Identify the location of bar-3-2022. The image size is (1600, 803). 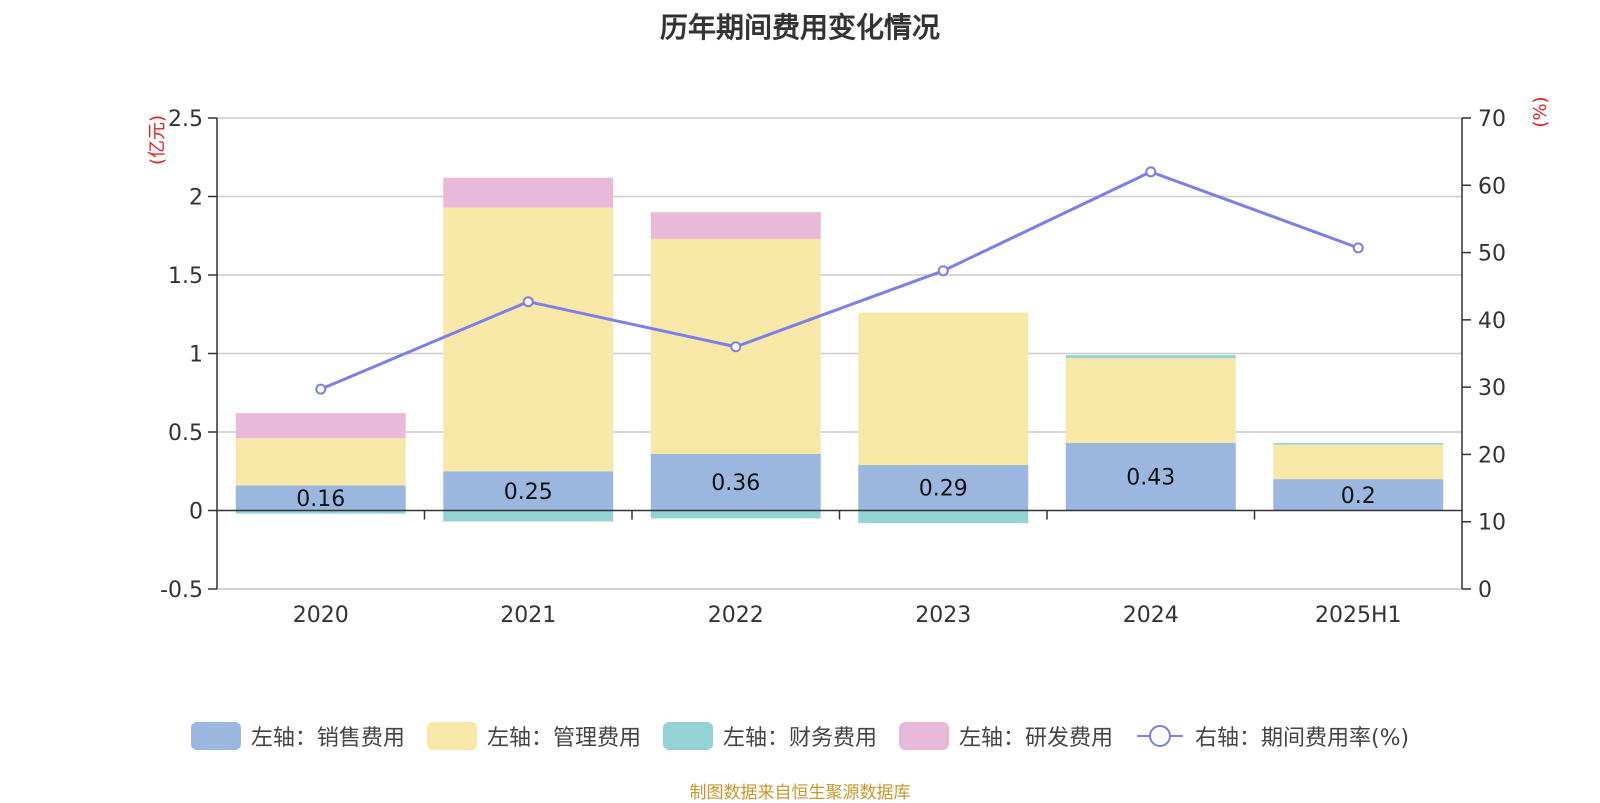
(735, 225).